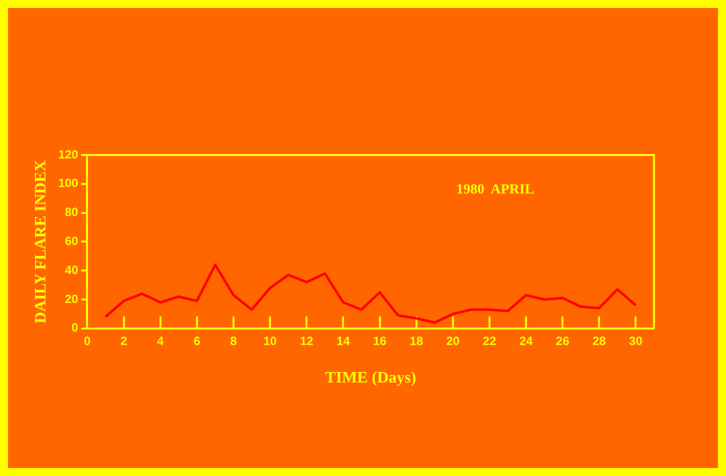  What do you see at coordinates (599, 341) in the screenshot?
I see `x-tick-label: 28` at bounding box center [599, 341].